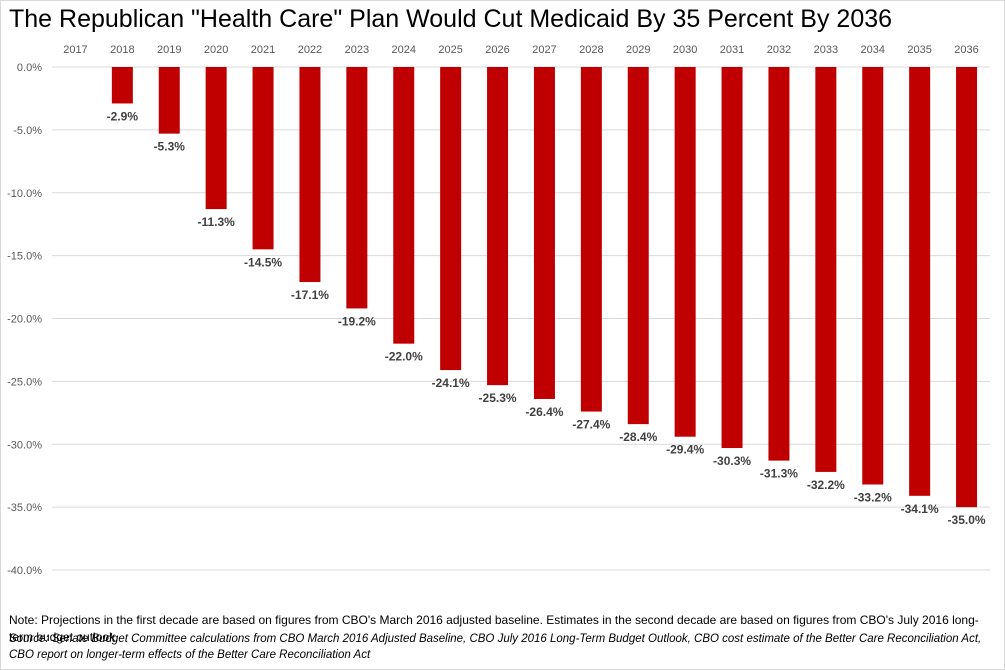  I want to click on y-tick-label: -30.0%, so click(24, 445).